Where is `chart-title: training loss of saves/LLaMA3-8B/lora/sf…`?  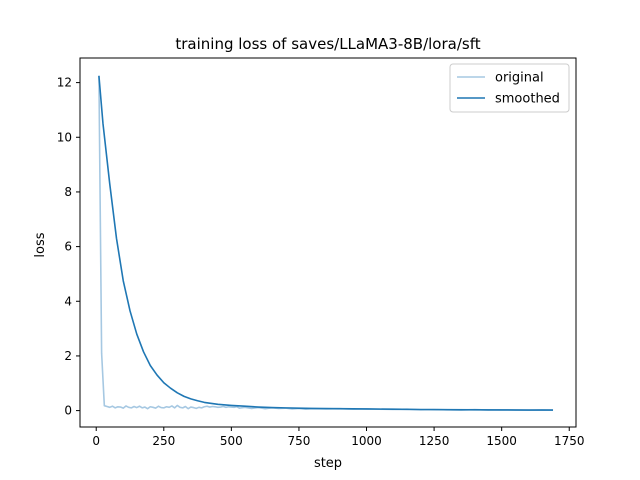
chart-title: training loss of saves/LLaMA3-8B/lora/sf… is located at coordinates (327, 44).